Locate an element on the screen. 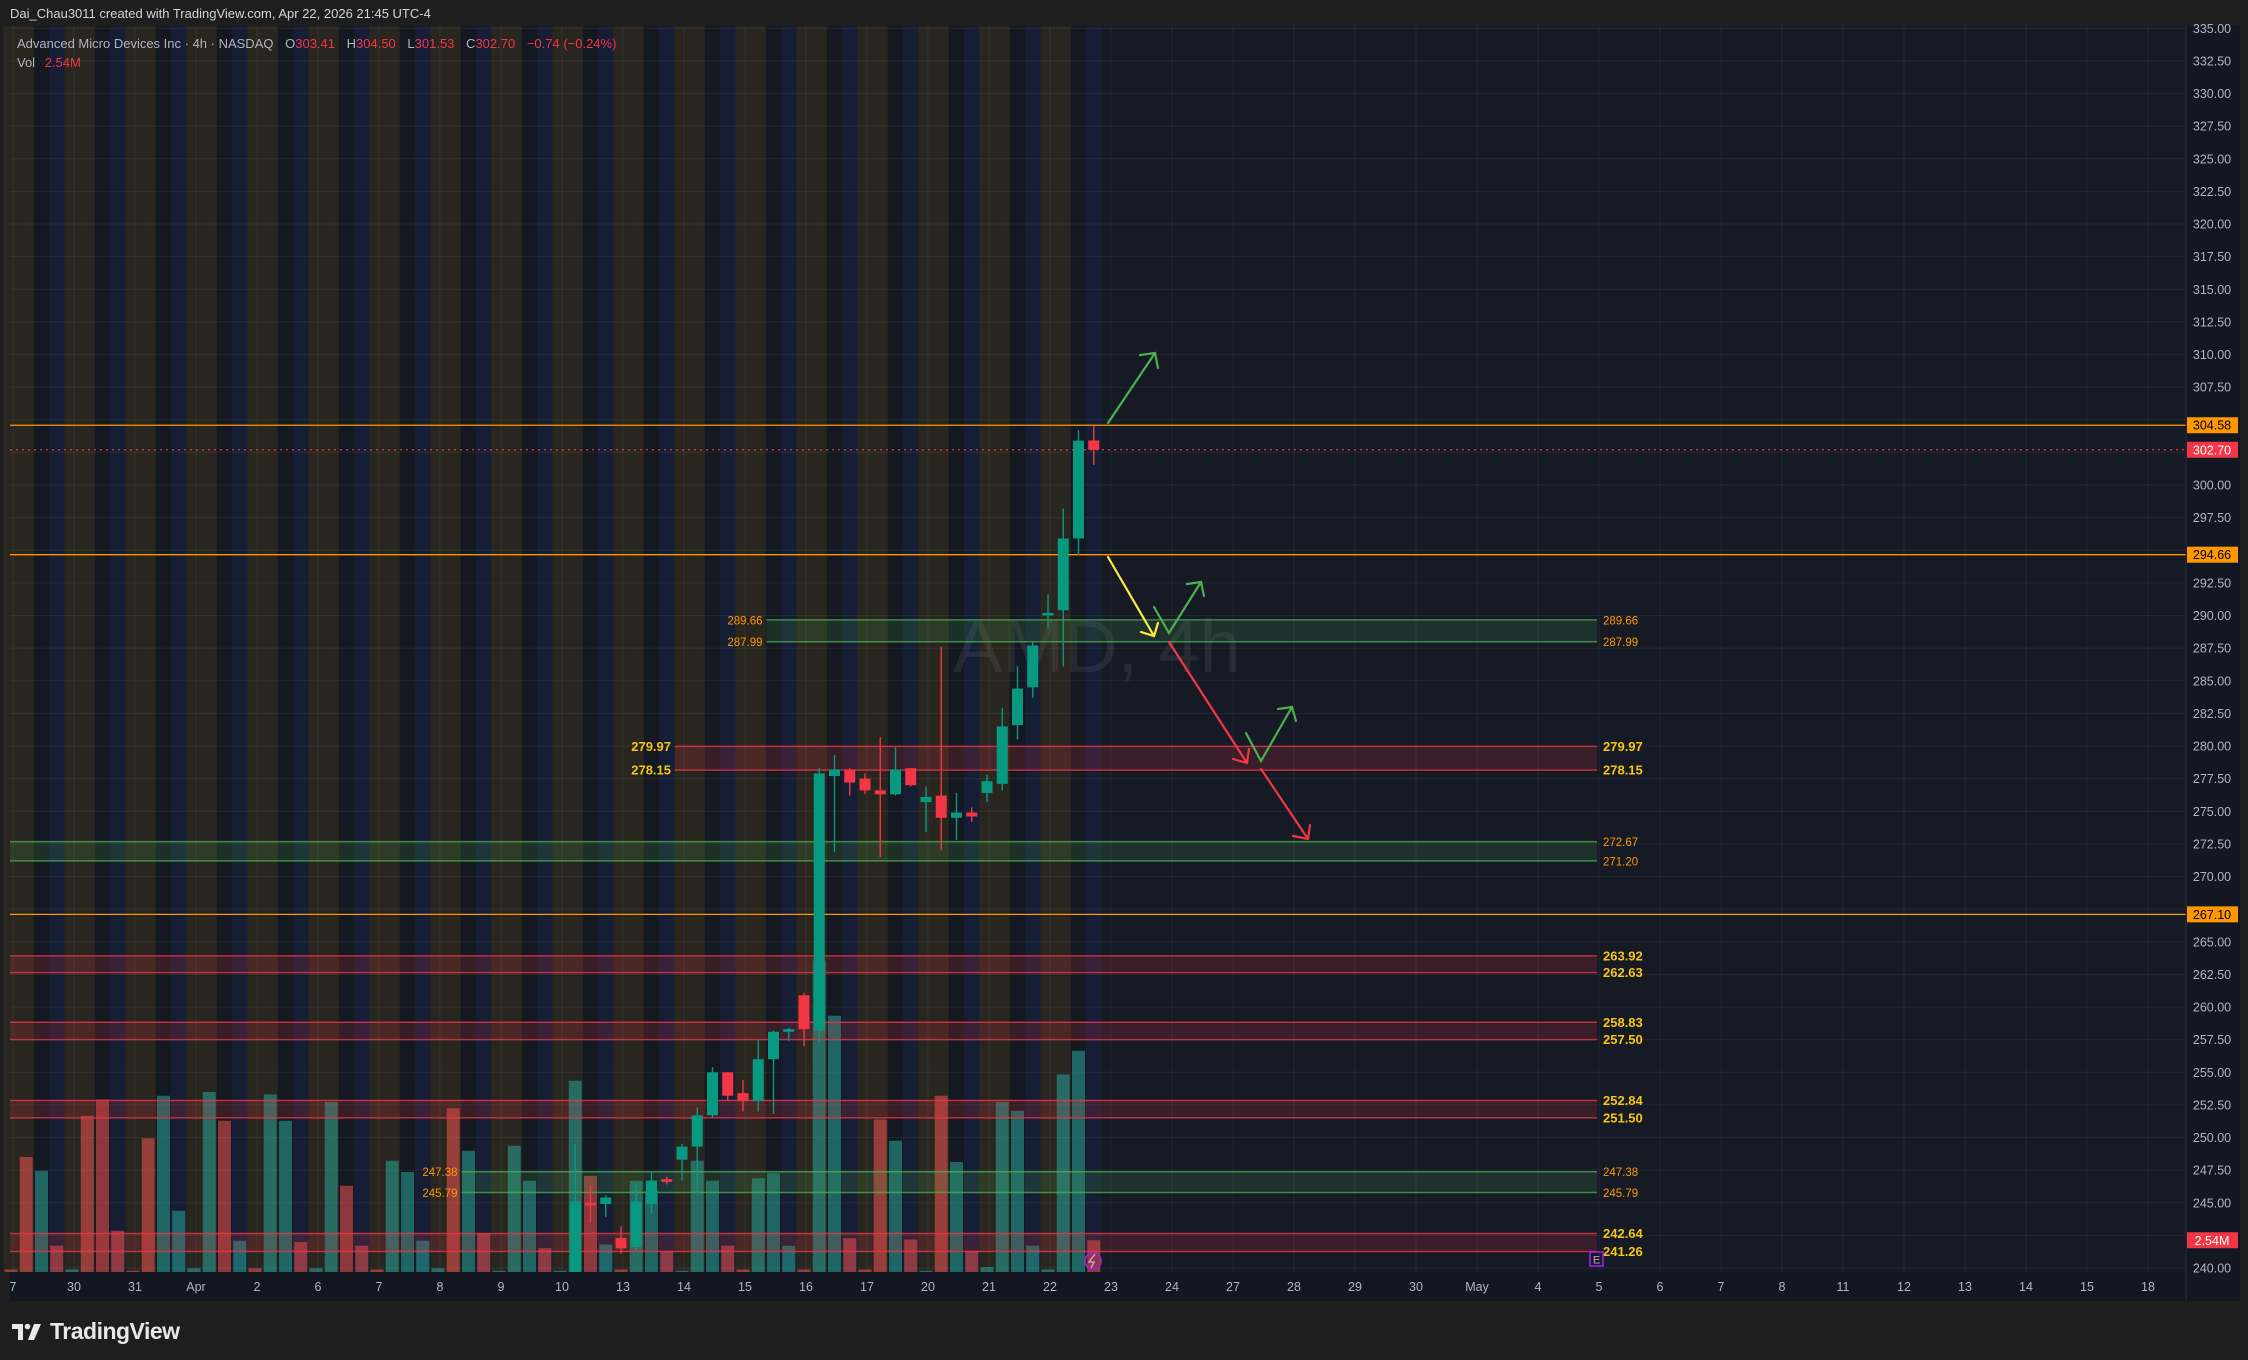 The image size is (2248, 1360). lightning-icon is located at coordinates (1091, 1261).